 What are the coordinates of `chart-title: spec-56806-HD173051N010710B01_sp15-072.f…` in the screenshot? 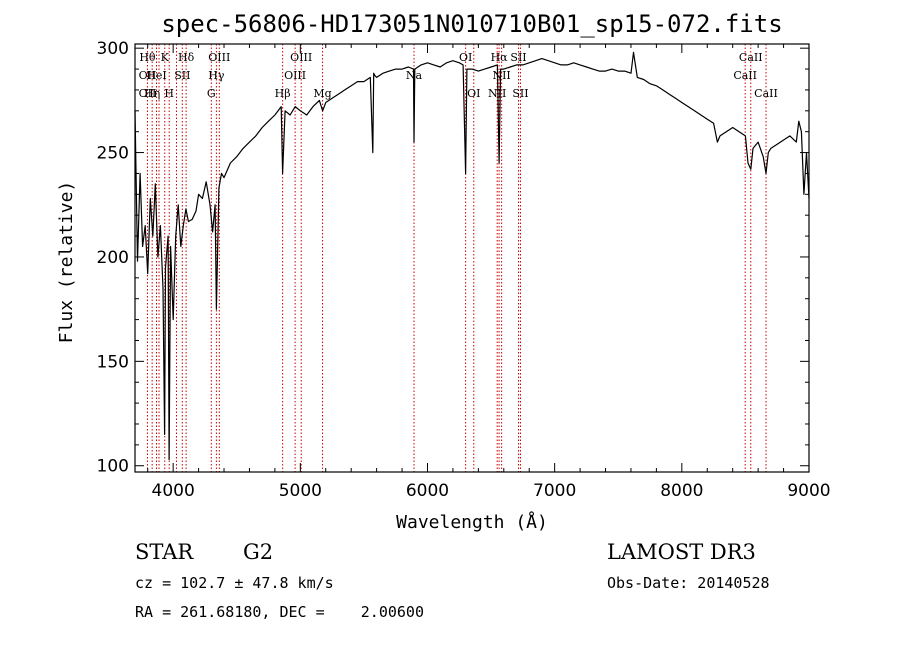 It's located at (471, 24).